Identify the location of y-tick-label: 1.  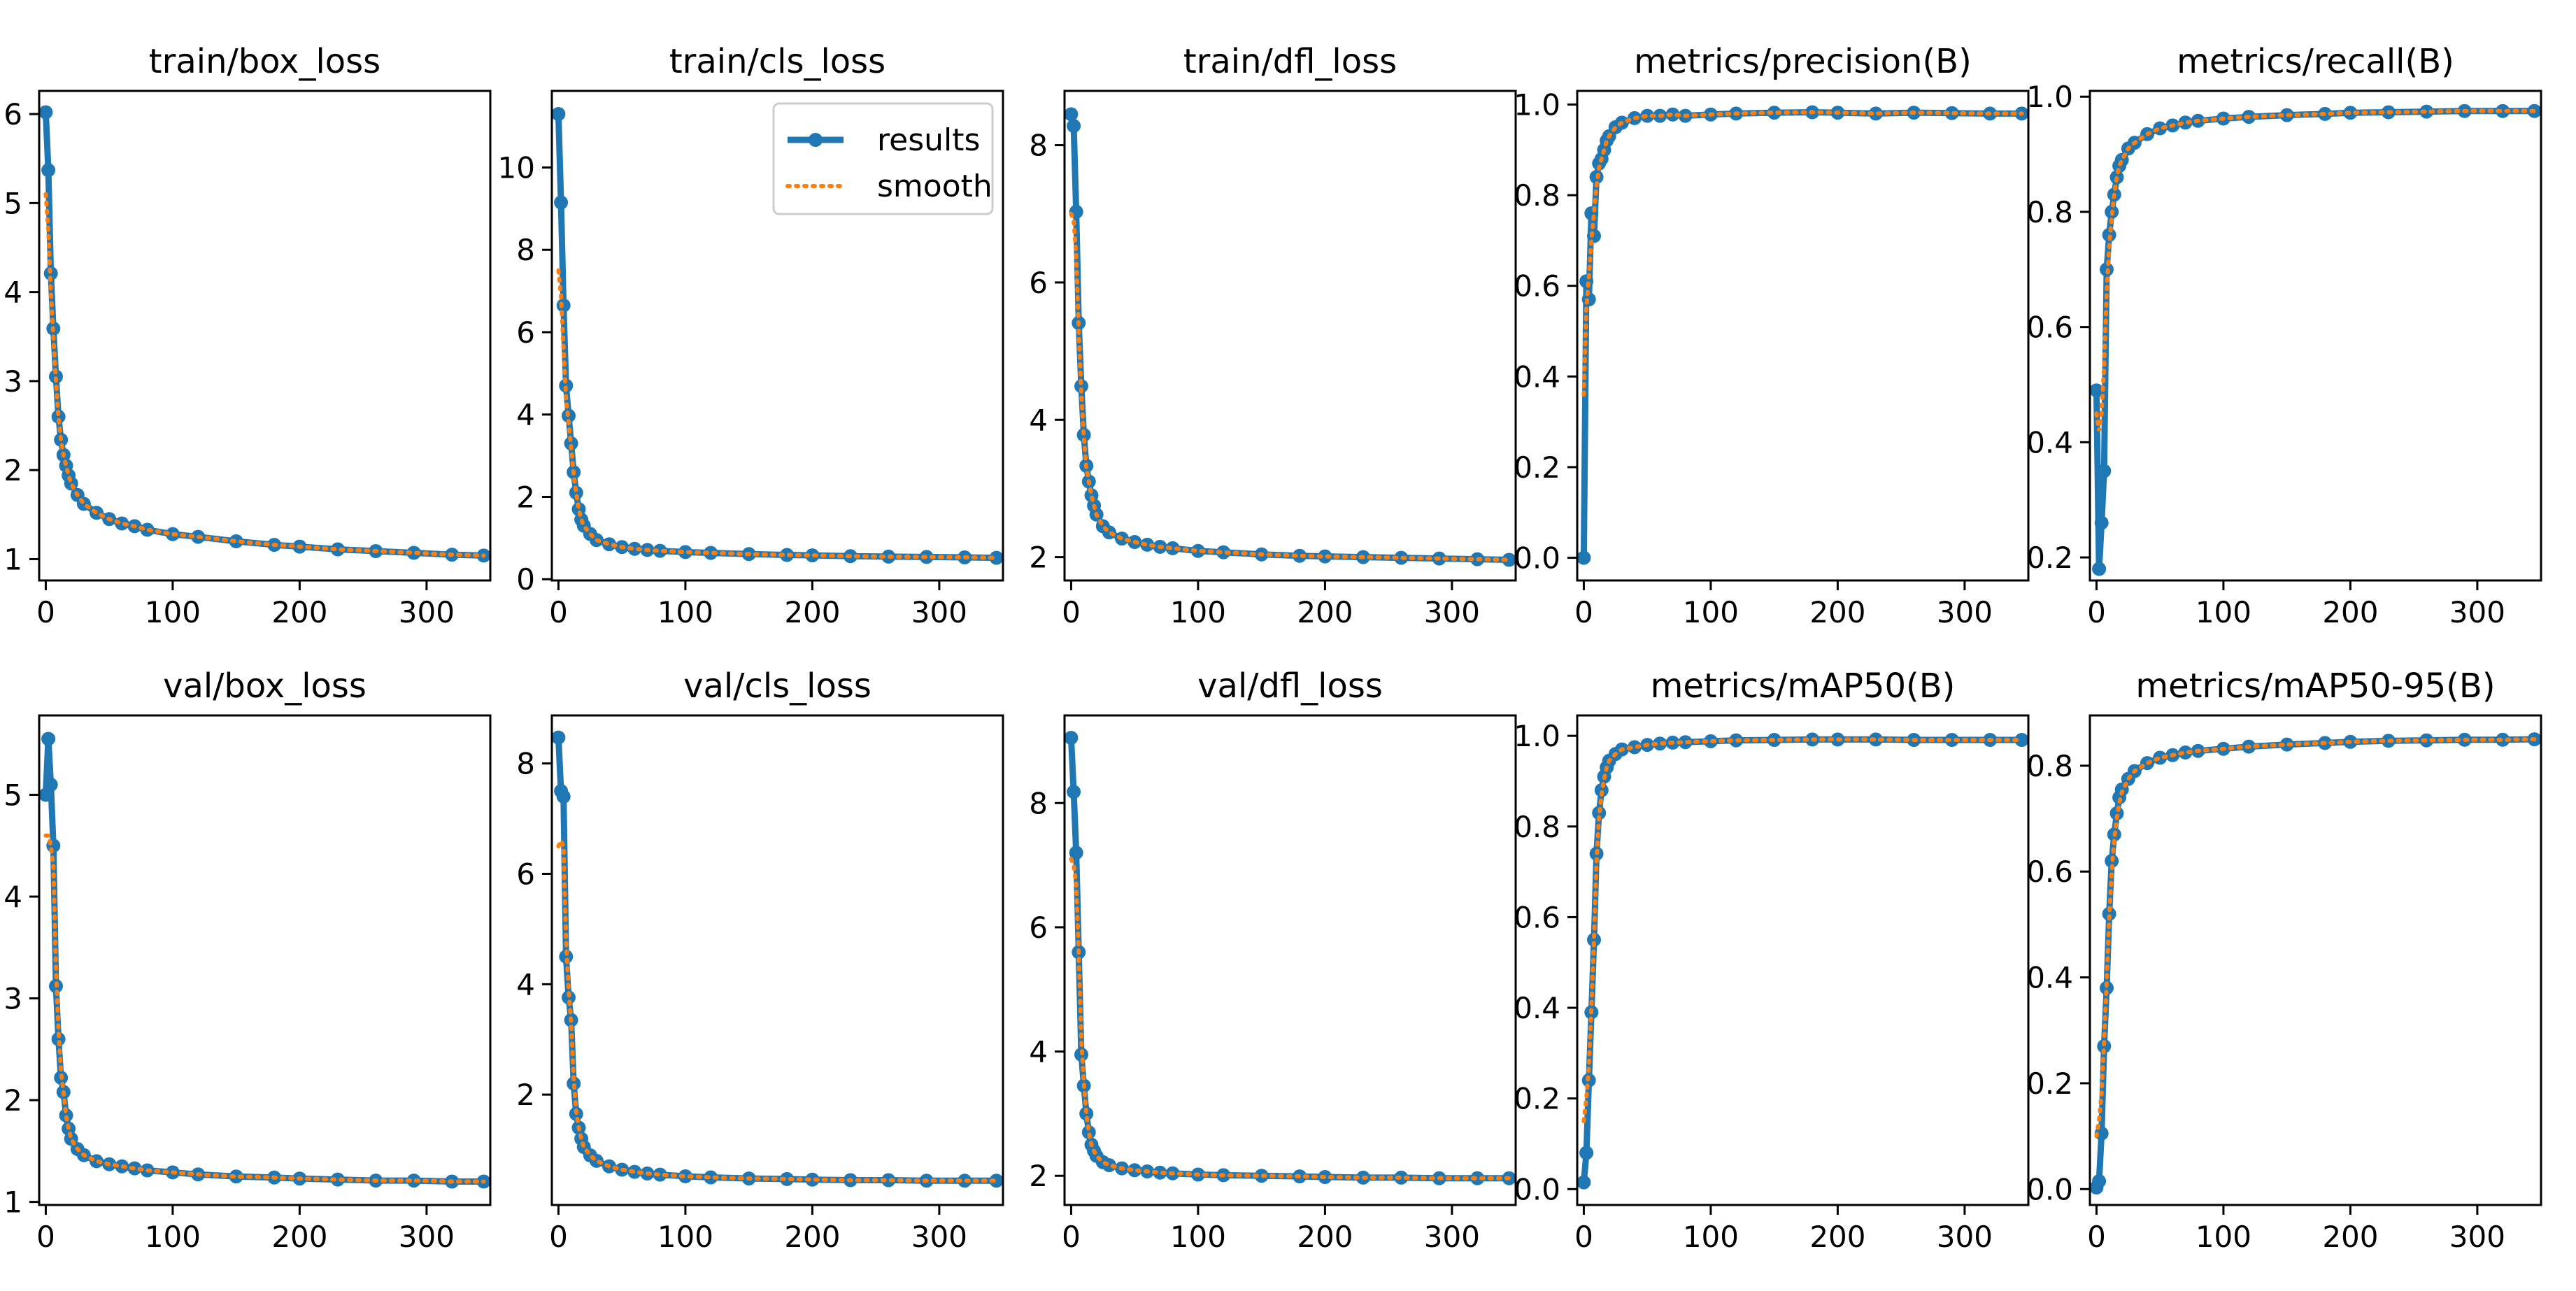
(12, 559).